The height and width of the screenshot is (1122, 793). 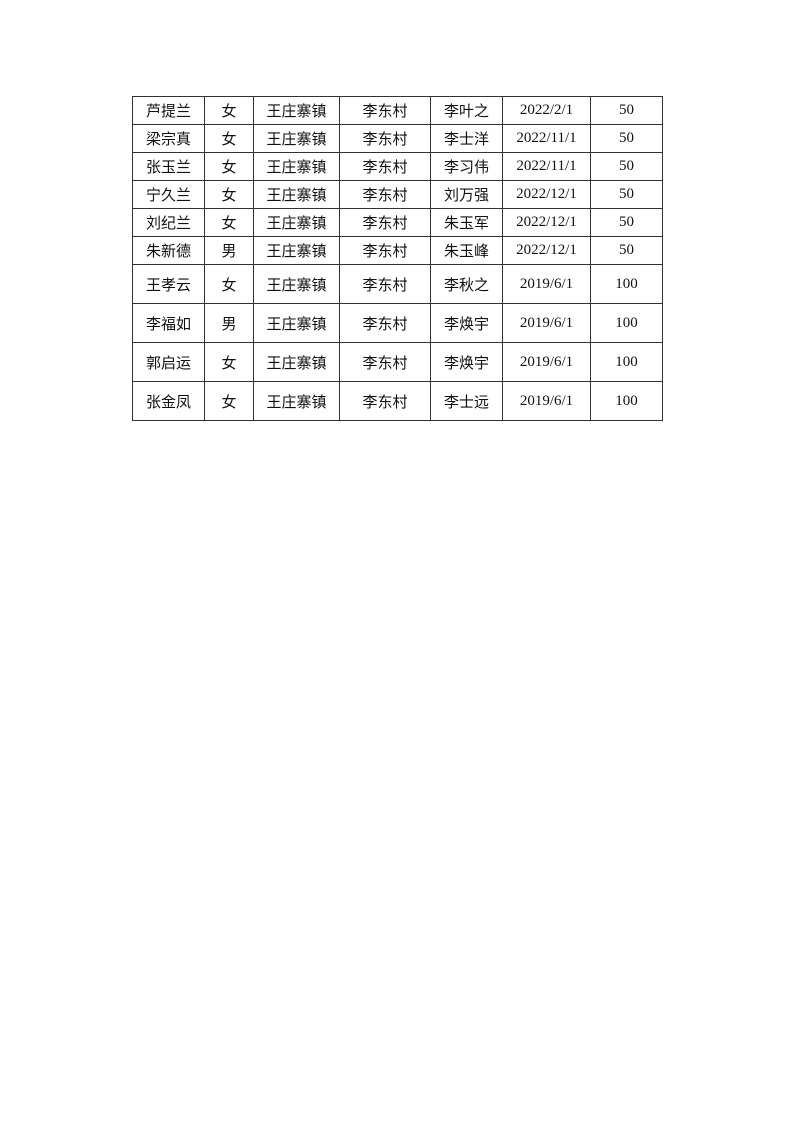 What do you see at coordinates (168, 284) in the screenshot?
I see `cell-name: 王孝云` at bounding box center [168, 284].